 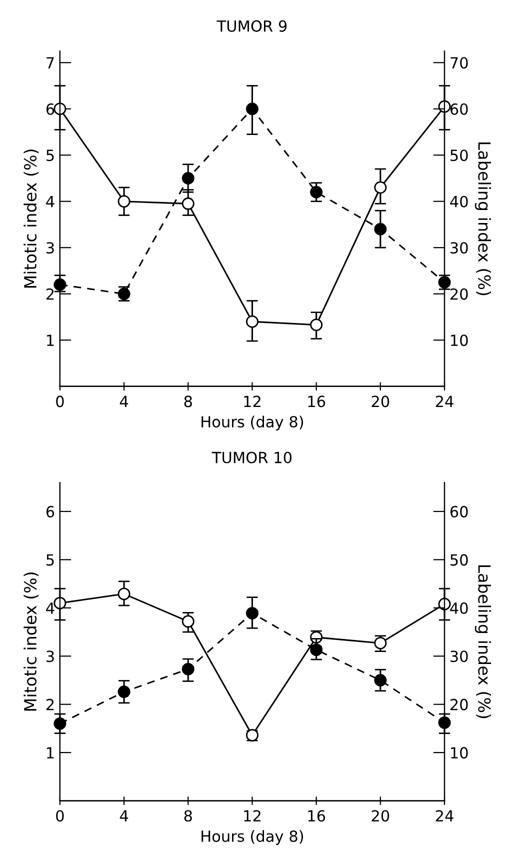 What do you see at coordinates (251, 26) in the screenshot?
I see `chart-title: TUMOR 9` at bounding box center [251, 26].